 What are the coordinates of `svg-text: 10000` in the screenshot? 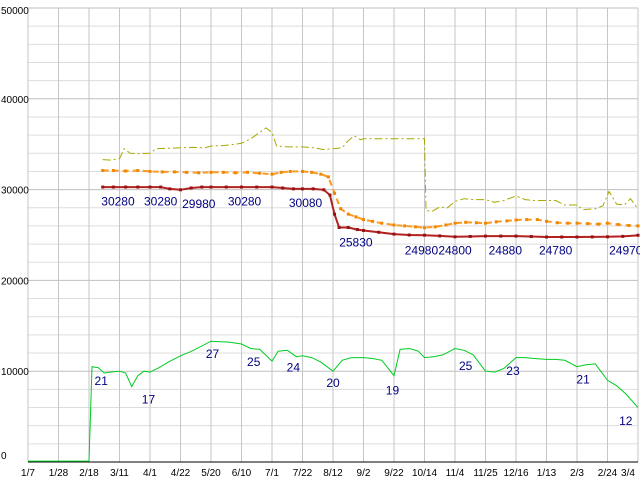 It's located at (15, 372).